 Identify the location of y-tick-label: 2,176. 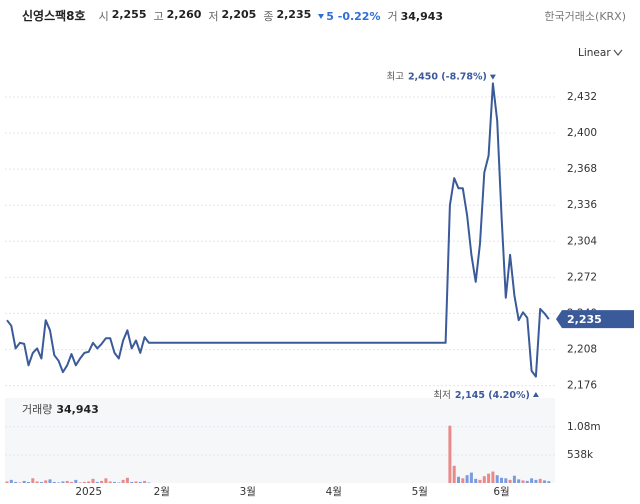
(582, 386).